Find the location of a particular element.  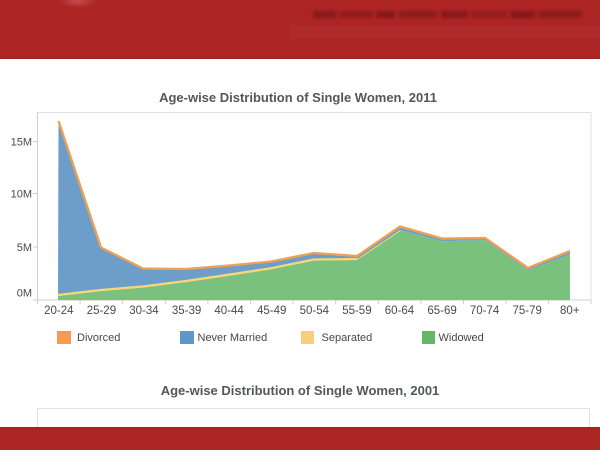

svg-text: 35-39 is located at coordinates (186, 311).